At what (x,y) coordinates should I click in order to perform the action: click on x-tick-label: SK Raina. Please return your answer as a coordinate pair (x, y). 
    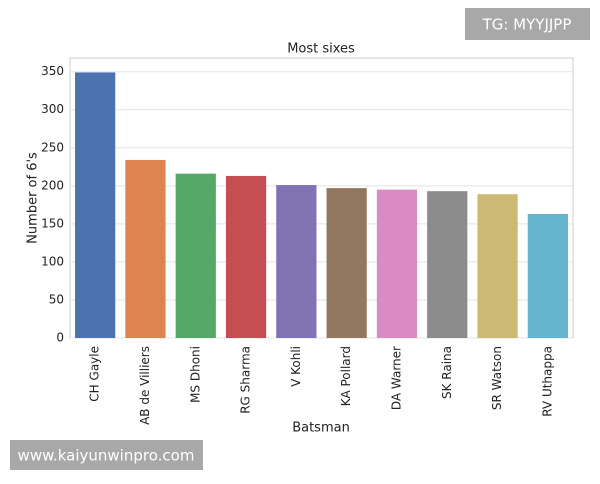
    Looking at the image, I should click on (447, 372).